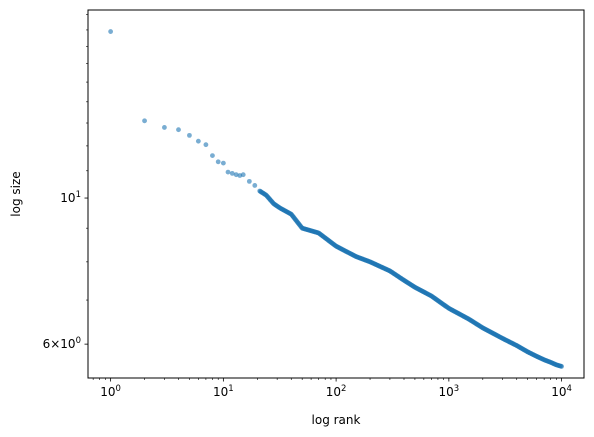 This screenshot has width=594, height=437. Describe the element at coordinates (561, 391) in the screenshot. I see `x-tick-label: 104` at that location.